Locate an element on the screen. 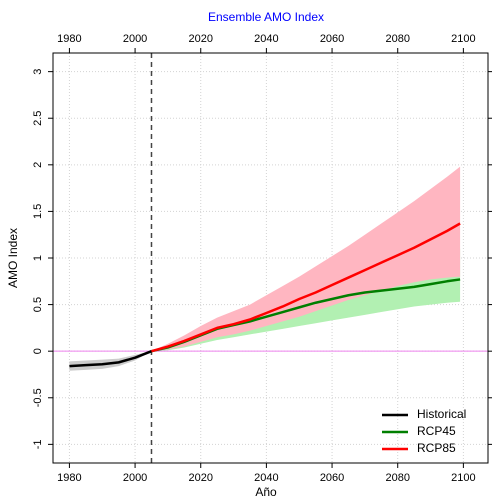 The width and height of the screenshot is (493, 500). y-axis-label: AMO Index is located at coordinates (13, 258).